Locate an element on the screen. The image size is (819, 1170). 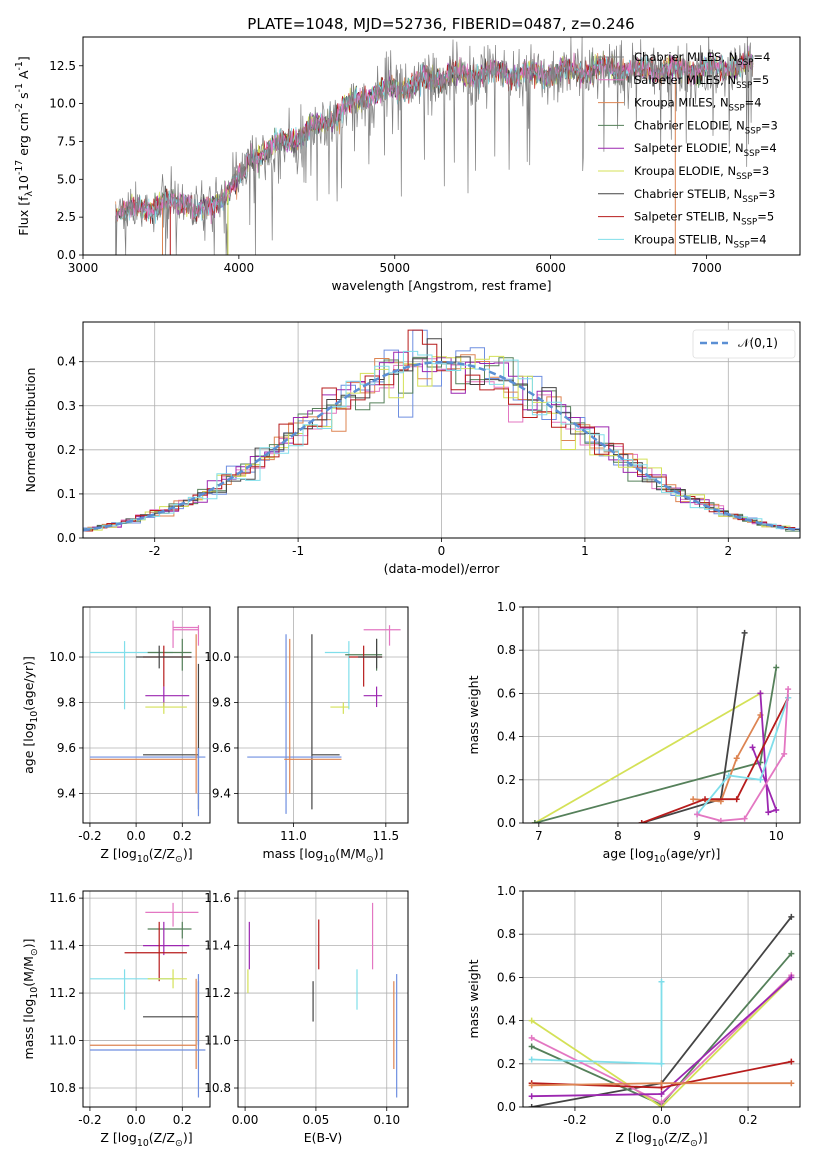
legend-label: Chabrier MILES, NSSP=4 is located at coordinates (702, 59).